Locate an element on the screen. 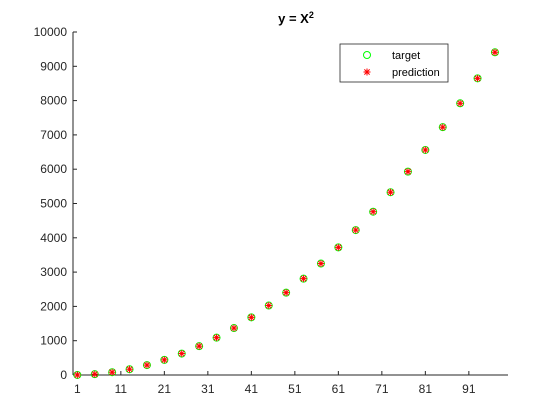  x-tick-label: 21 is located at coordinates (165, 389).